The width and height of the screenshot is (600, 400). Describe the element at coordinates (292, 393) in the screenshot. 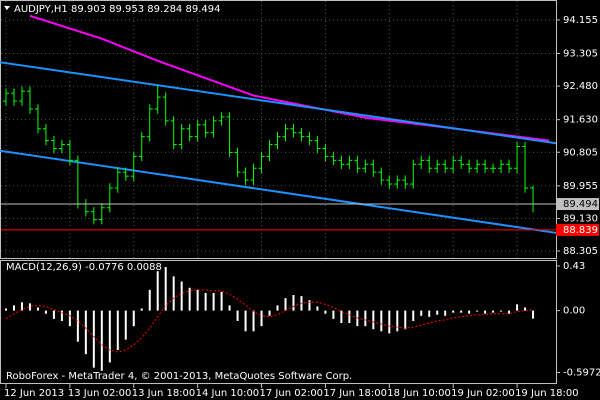

I see `x-tick-label: 17 Jun 02:00` at that location.